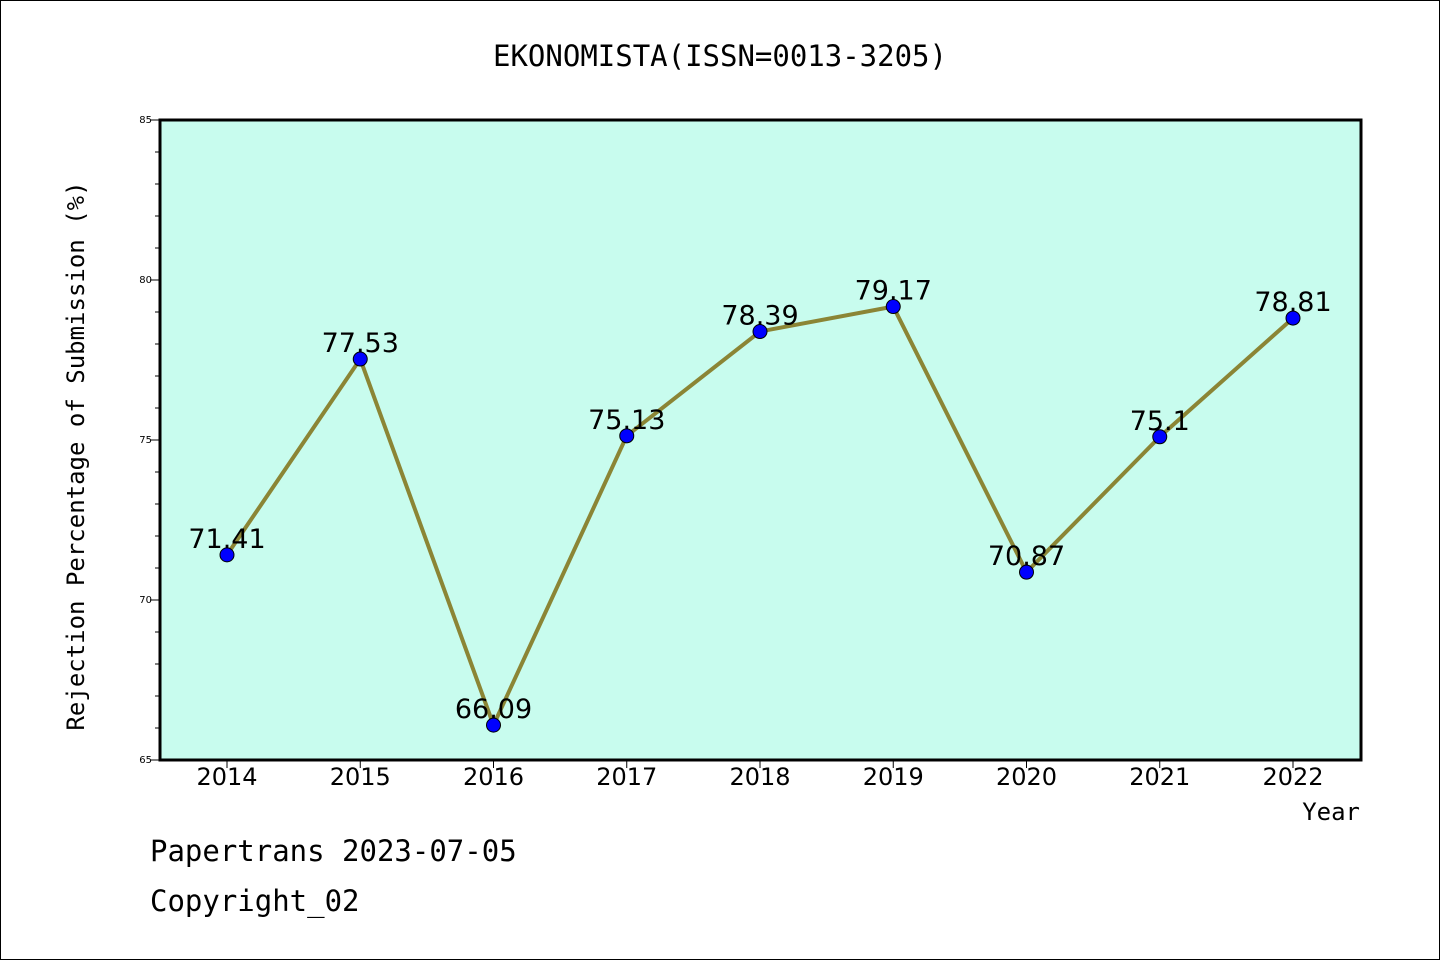  Describe the element at coordinates (893, 777) in the screenshot. I see `x-tick-label: 2019` at that location.